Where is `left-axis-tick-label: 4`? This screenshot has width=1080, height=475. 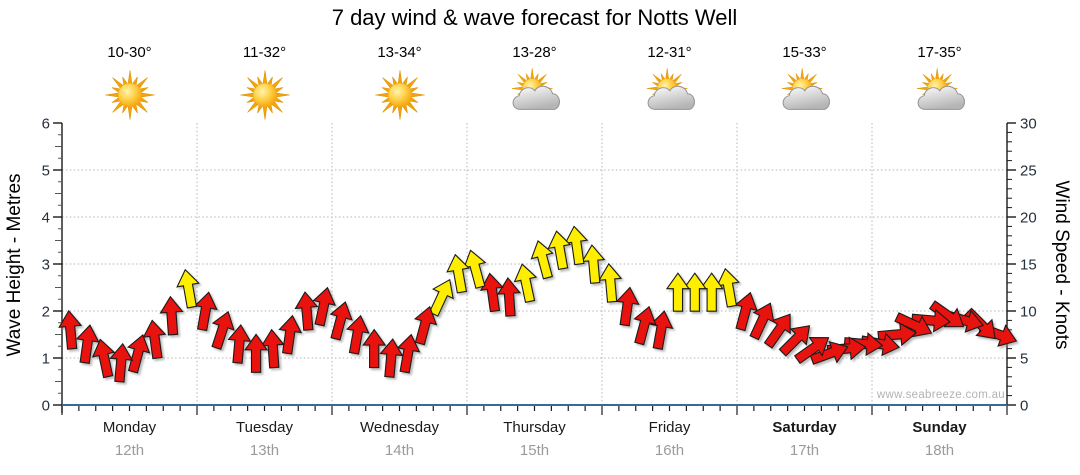 left-axis-tick-label: 4 is located at coordinates (46, 218).